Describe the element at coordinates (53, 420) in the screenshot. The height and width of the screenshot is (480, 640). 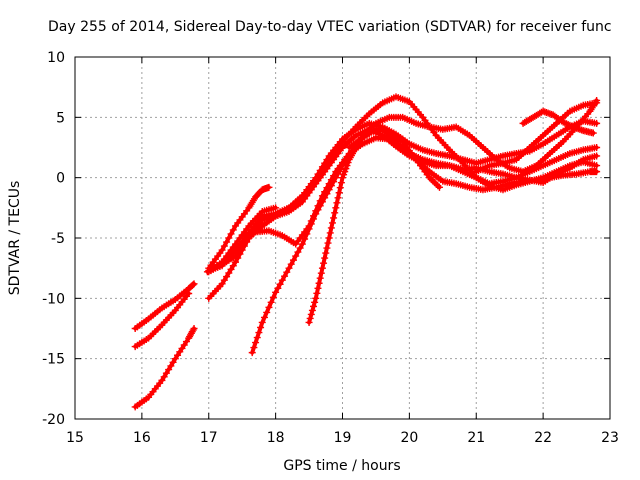
I see `y-tick-label: -20` at that location.